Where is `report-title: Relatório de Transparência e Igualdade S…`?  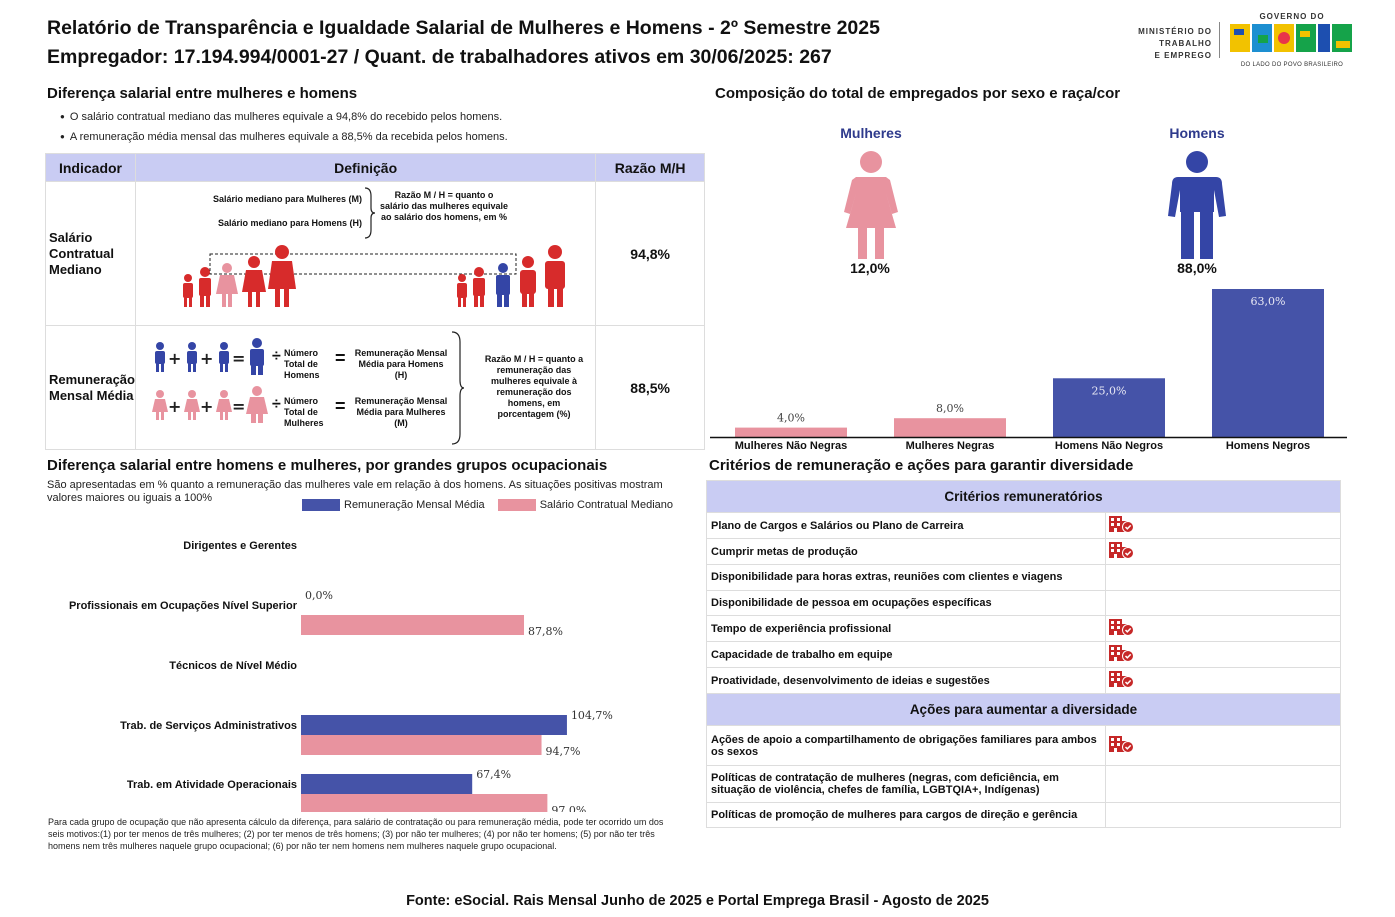
report-title: Relatório de Transparência e Igualdade S… is located at coordinates (463, 43).